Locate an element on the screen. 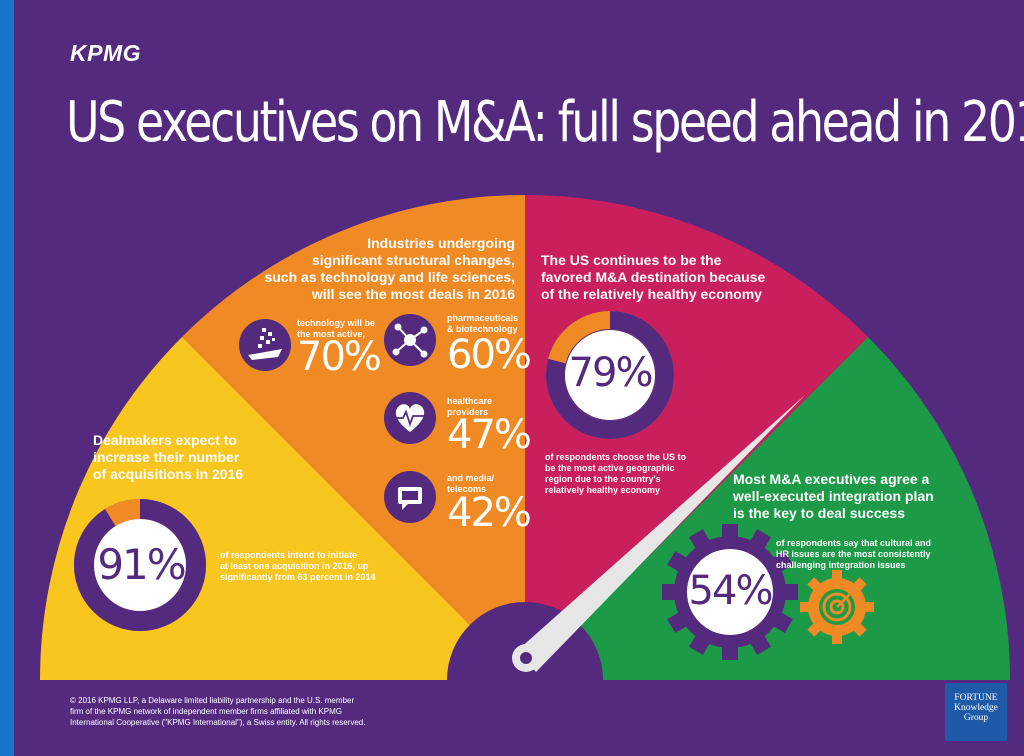 The width and height of the screenshot is (1024, 756). gauge-needle is located at coordinates (661, 533).